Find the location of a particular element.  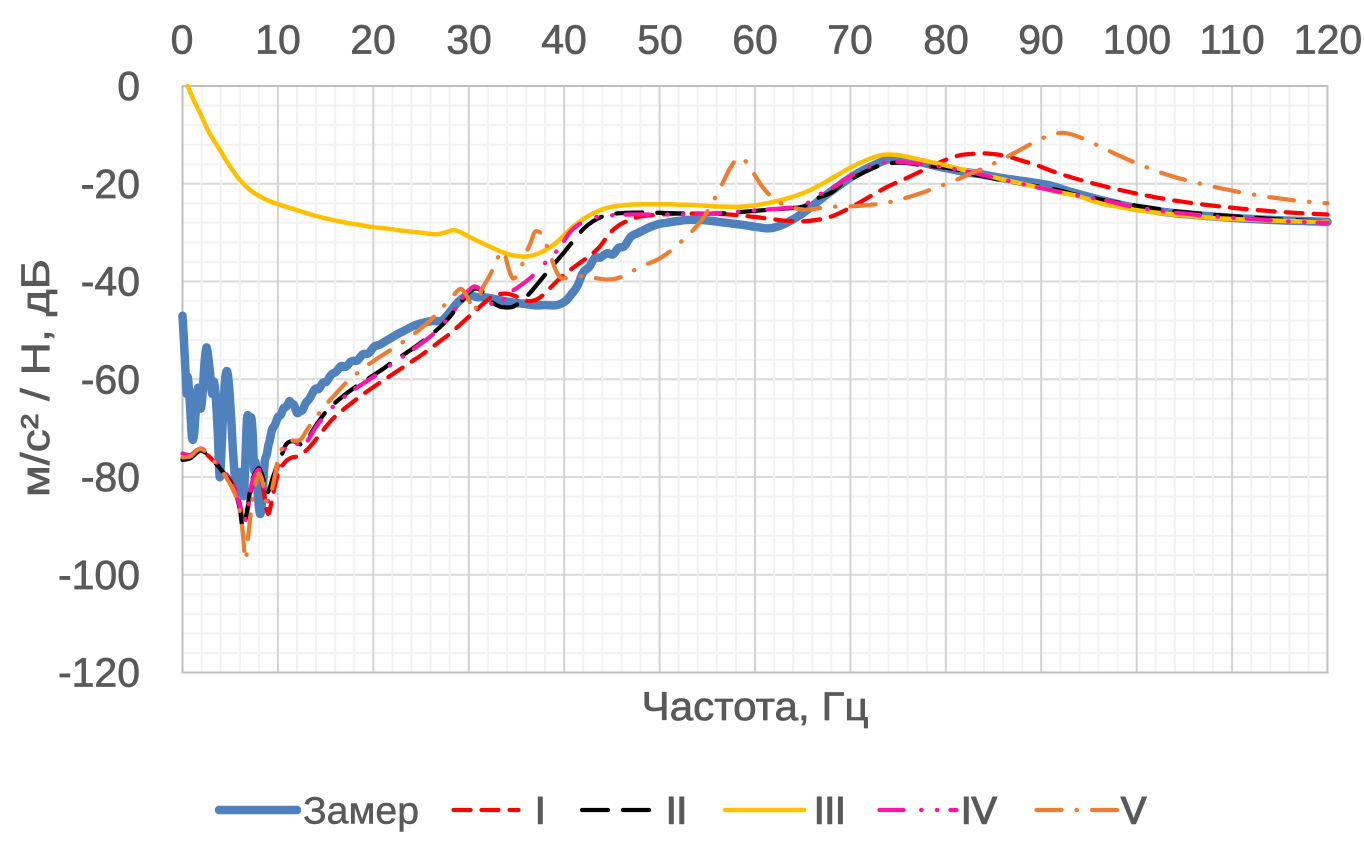

svg-text: 70 is located at coordinates (850, 40).